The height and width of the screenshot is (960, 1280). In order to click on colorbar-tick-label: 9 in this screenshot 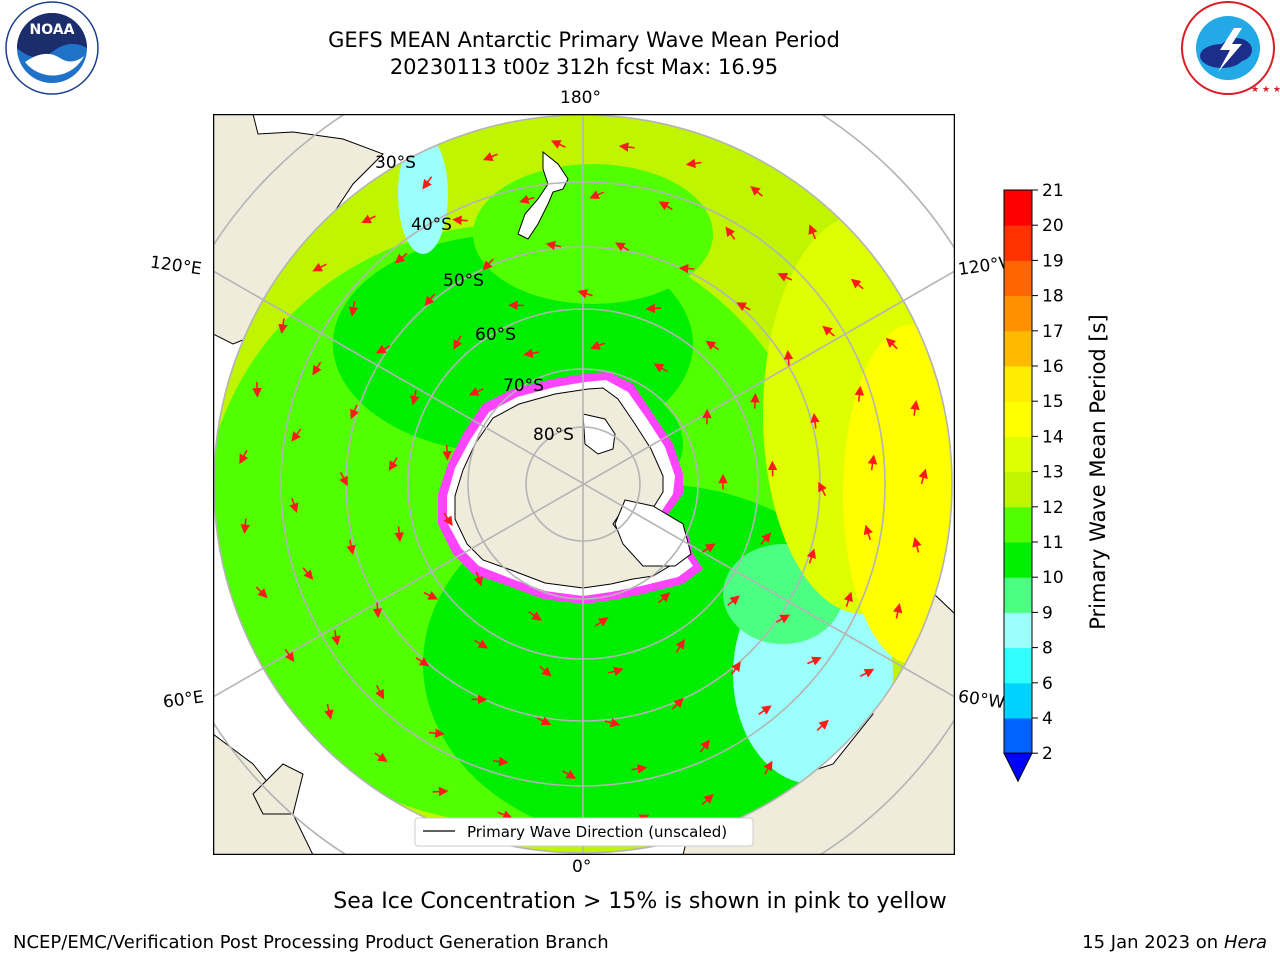, I will do `click(1047, 613)`.